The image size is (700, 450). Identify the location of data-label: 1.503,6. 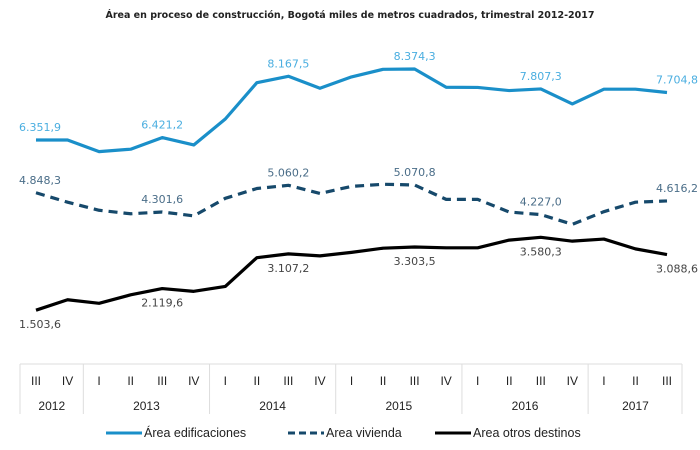
(40, 324).